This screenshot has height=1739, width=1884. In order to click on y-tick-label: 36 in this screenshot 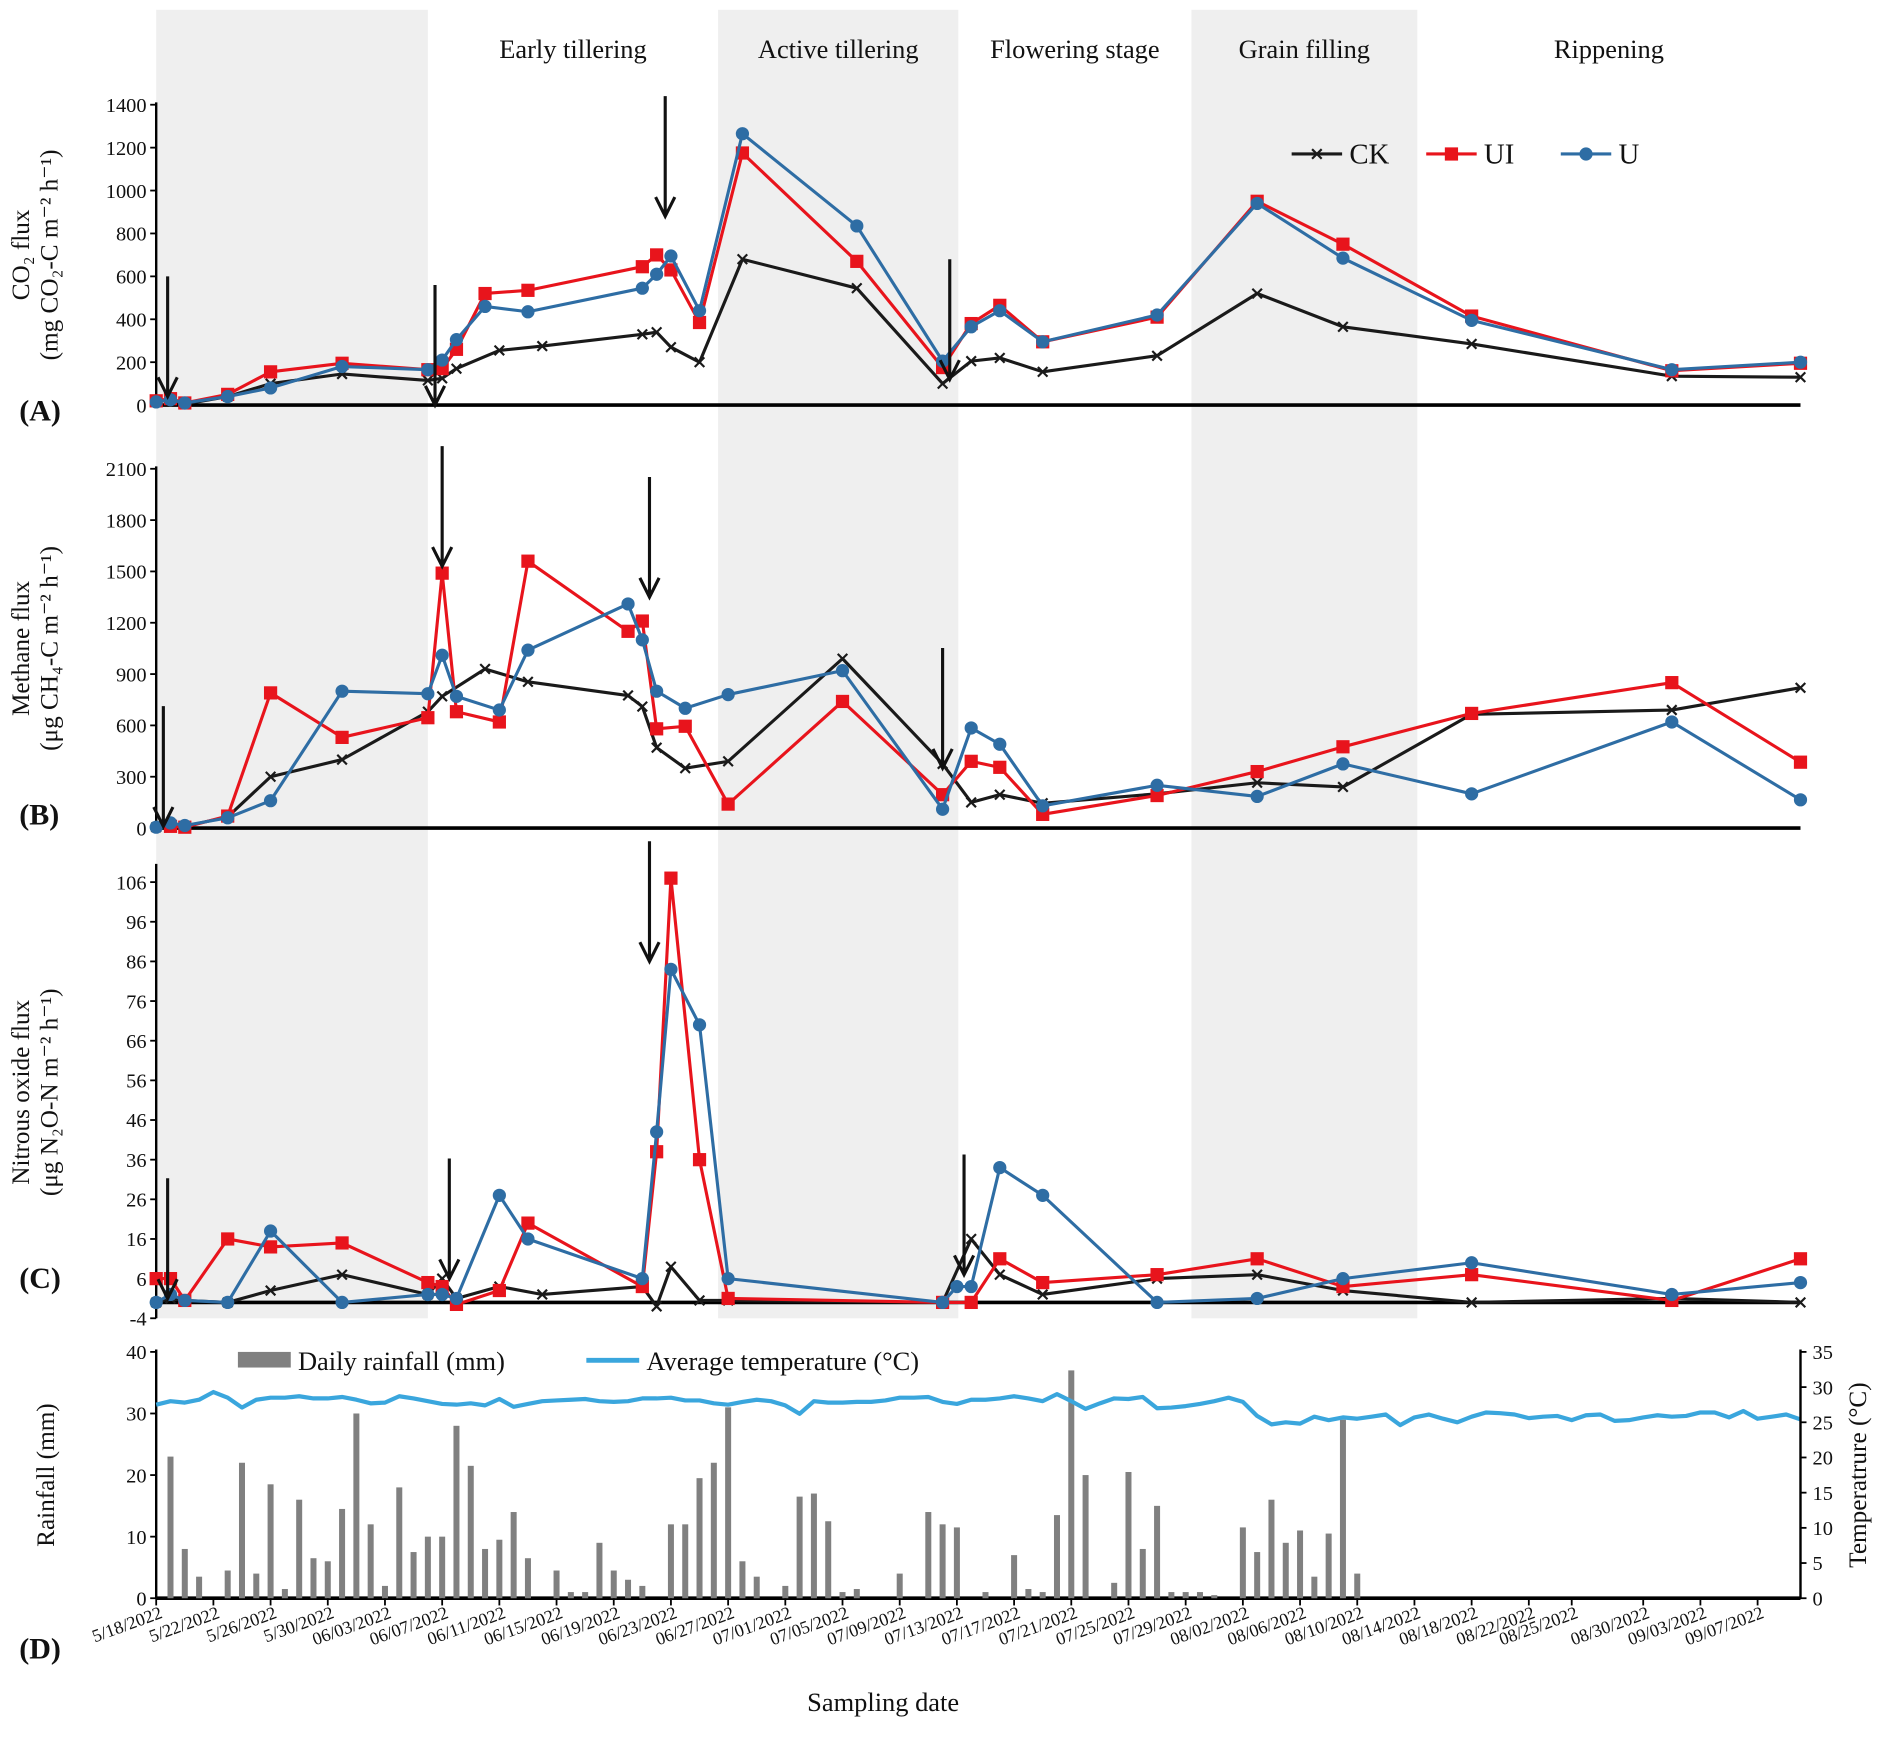, I will do `click(136, 1161)`.